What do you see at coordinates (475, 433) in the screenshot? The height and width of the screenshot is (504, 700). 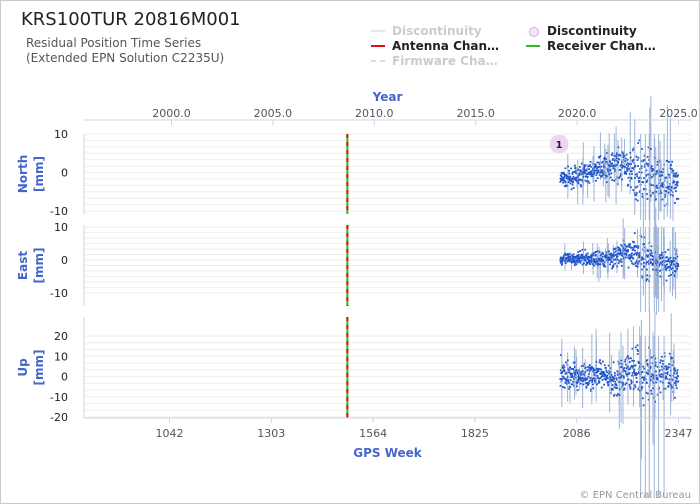 I see `week-tick-label: 1825` at bounding box center [475, 433].